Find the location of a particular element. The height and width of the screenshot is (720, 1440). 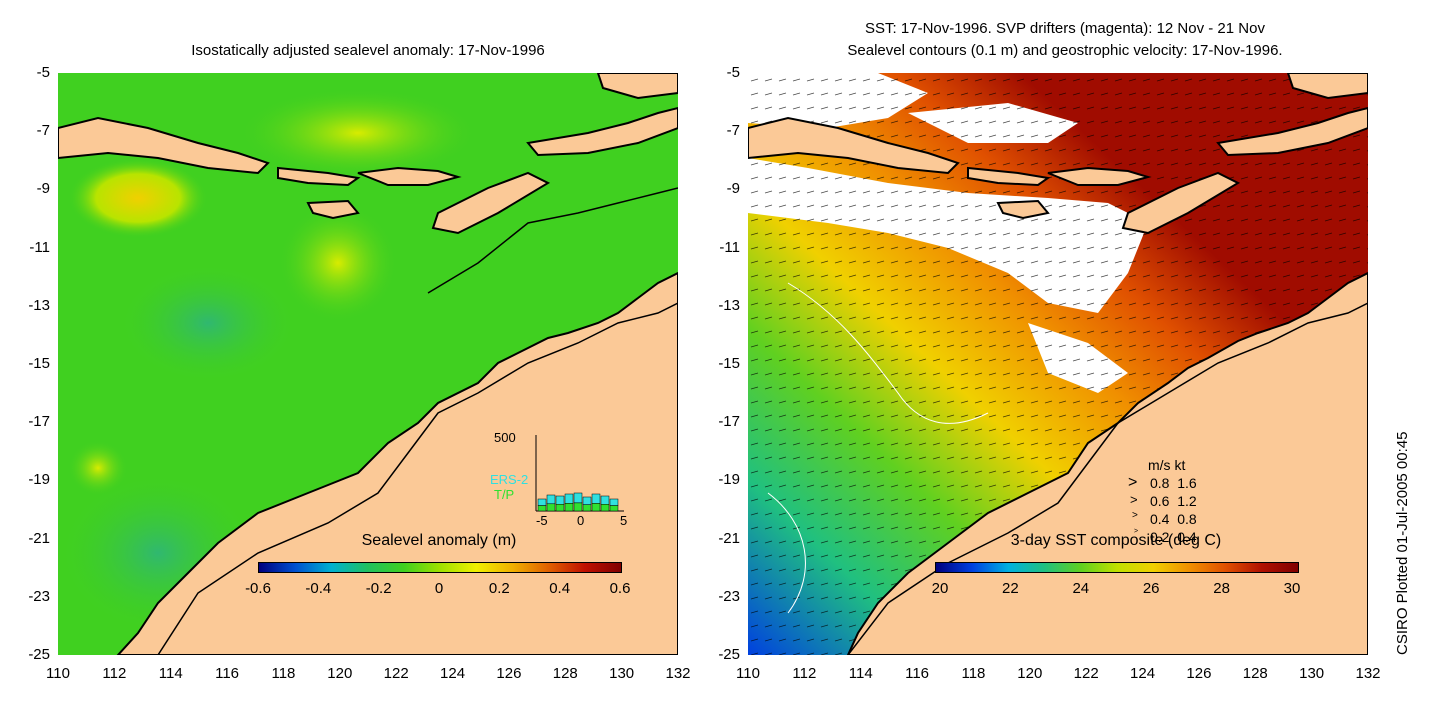

left-xtick: 114 is located at coordinates (170, 673).